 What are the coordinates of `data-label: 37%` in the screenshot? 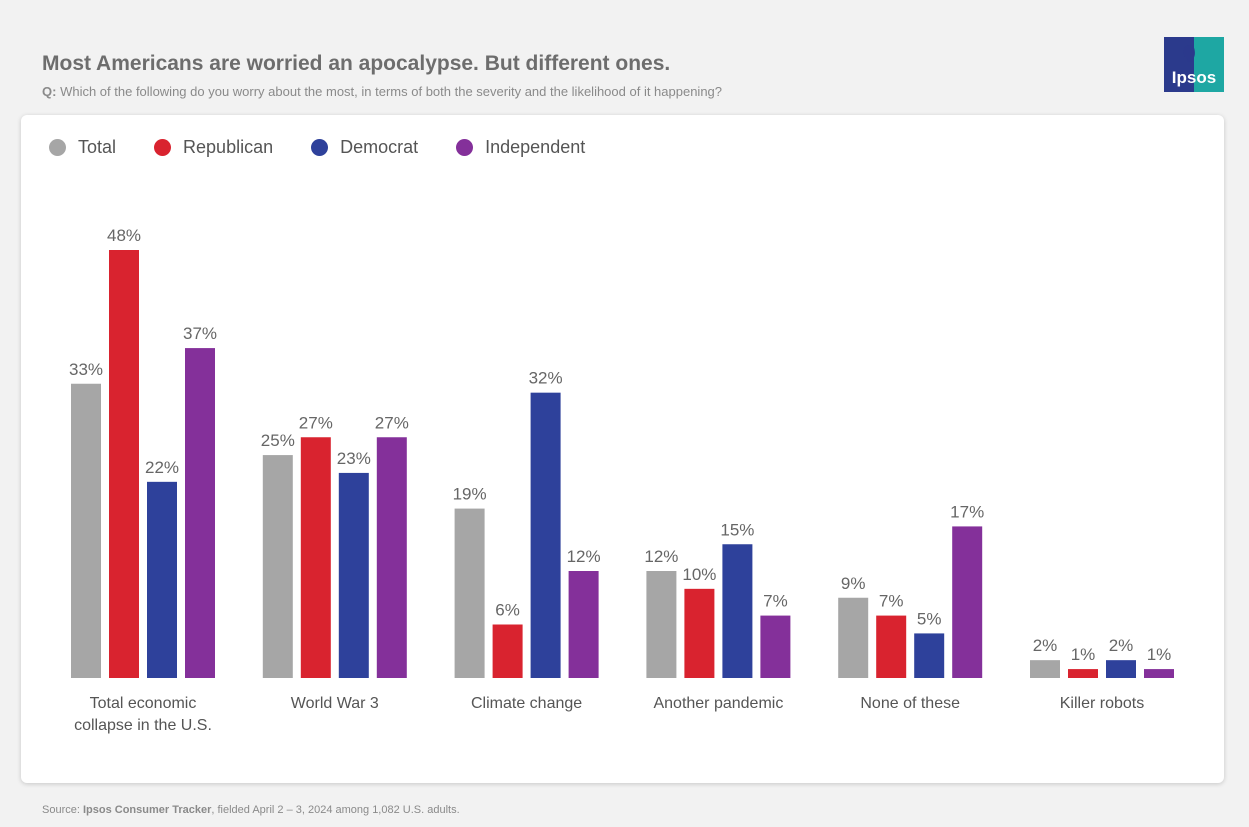 It's located at (200, 333).